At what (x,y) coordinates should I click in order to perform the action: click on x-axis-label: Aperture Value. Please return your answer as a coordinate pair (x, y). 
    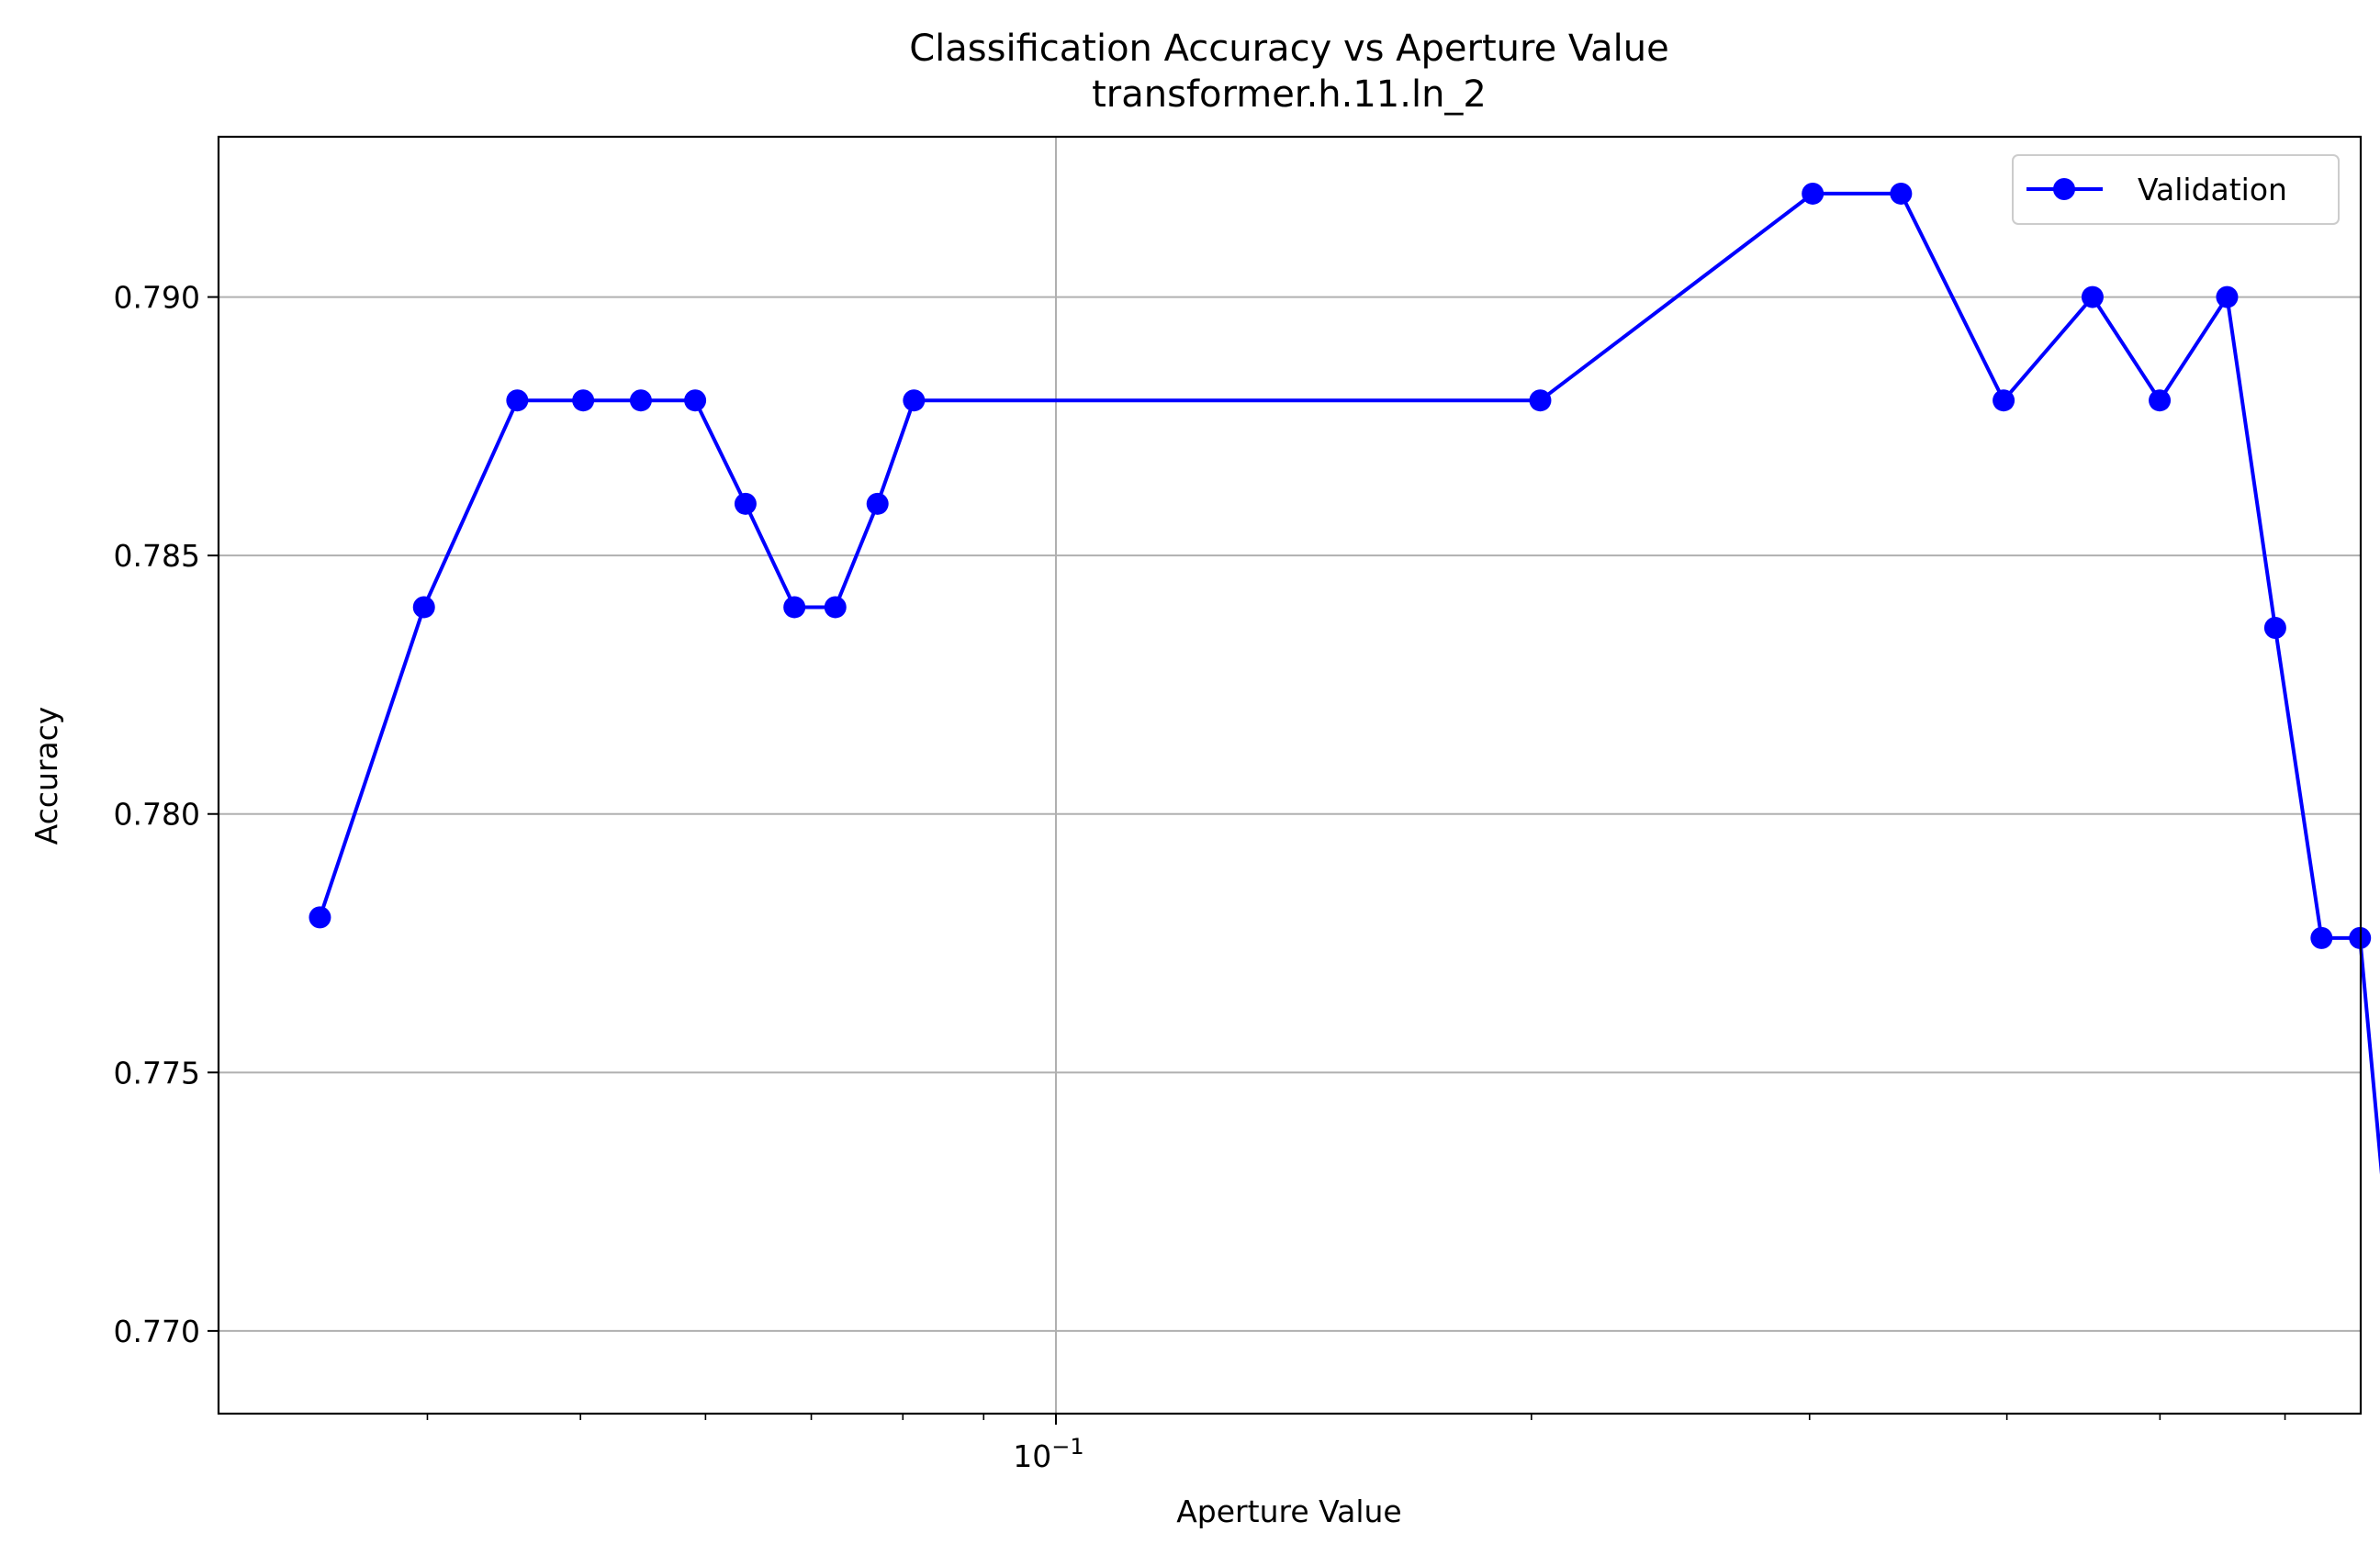
    Looking at the image, I should click on (1289, 1511).